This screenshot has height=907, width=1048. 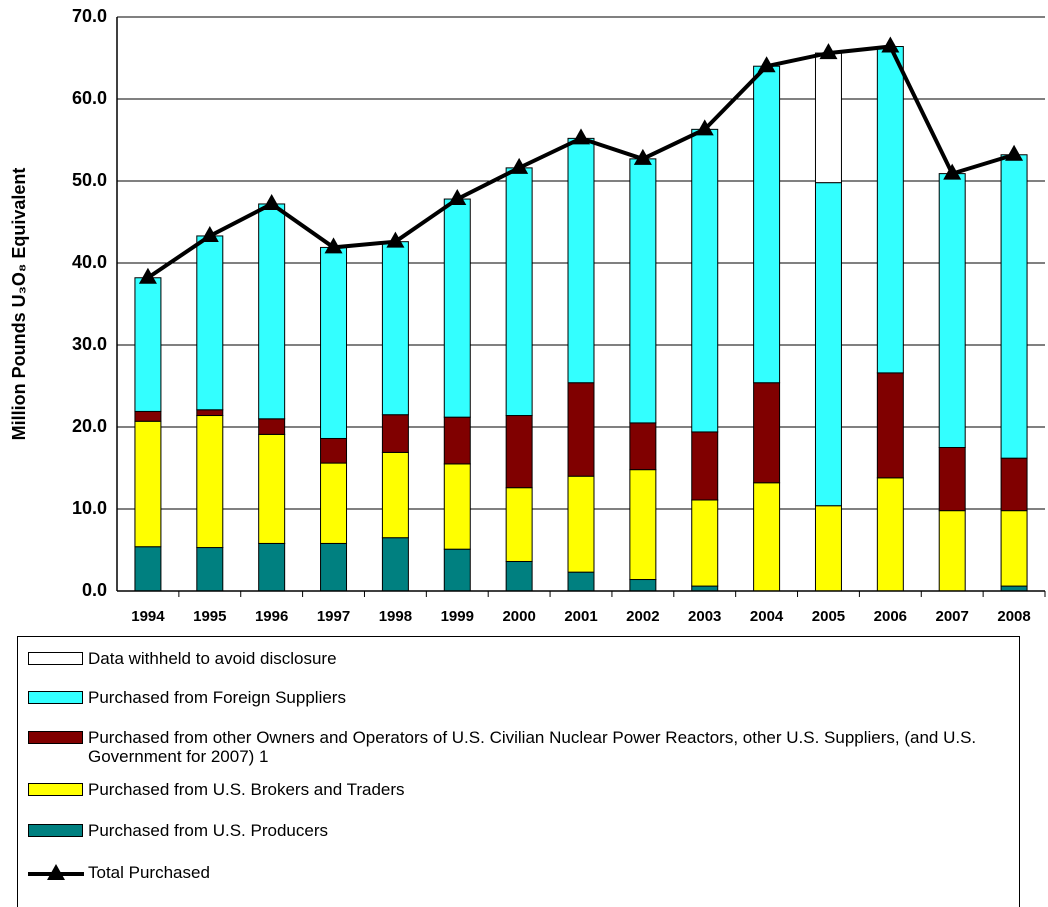 I want to click on x-tick-label: 2005, so click(x=828, y=616).